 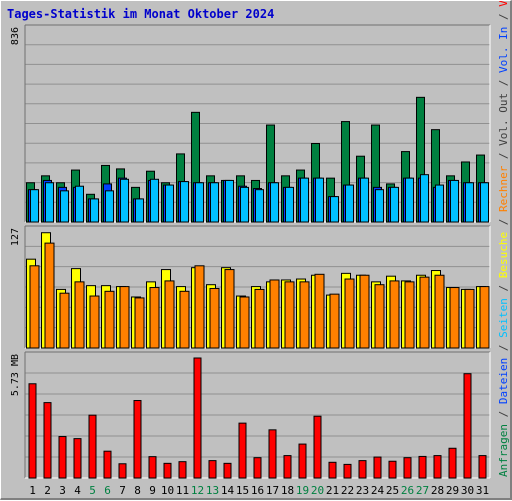 I want to click on x-tick-label: 7, so click(x=122, y=490).